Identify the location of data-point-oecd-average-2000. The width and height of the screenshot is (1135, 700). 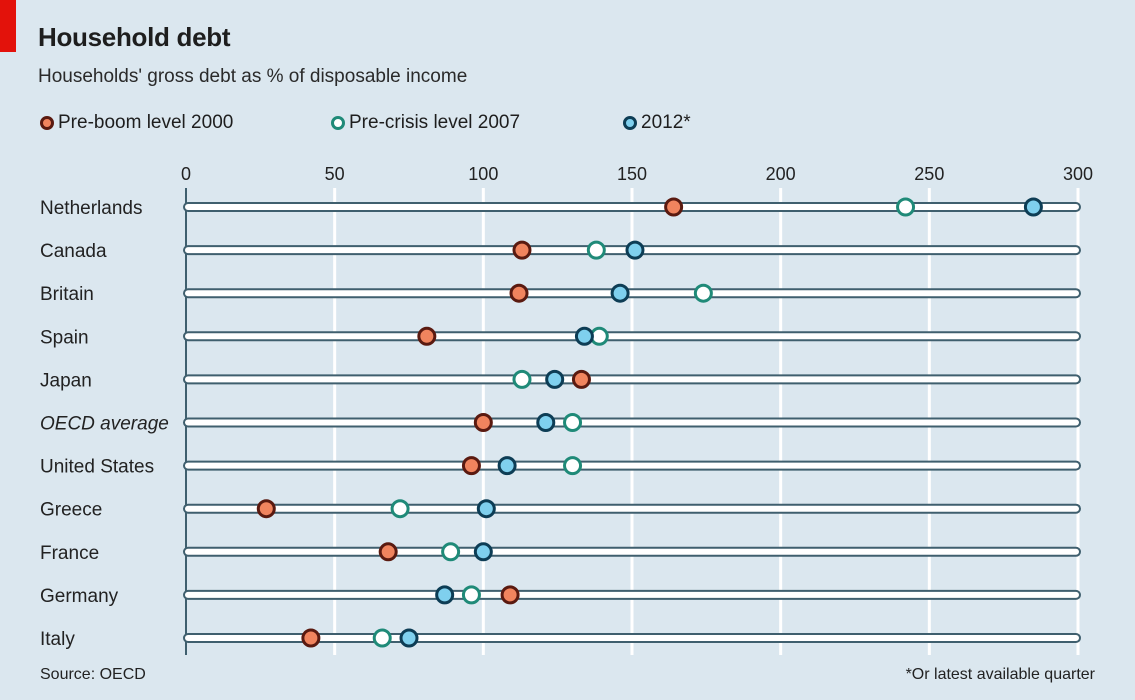
(483, 422).